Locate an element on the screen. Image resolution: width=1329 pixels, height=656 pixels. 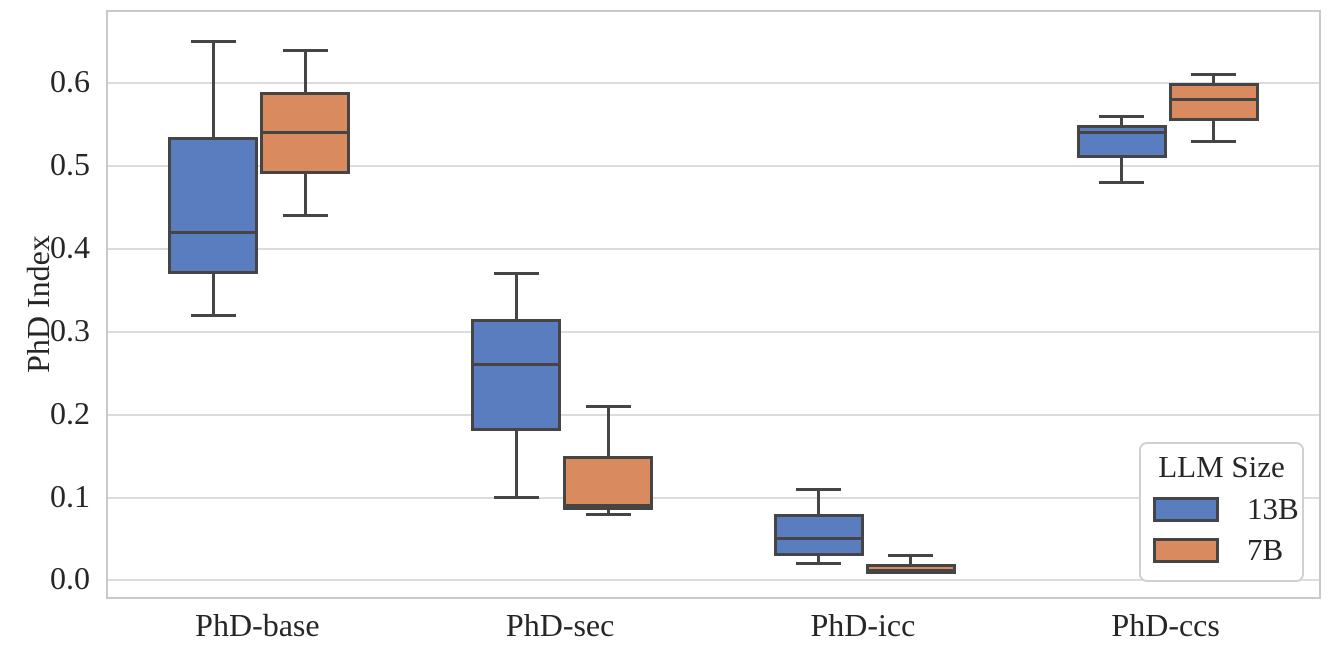
legend-swatch-13b is located at coordinates (1186, 509).